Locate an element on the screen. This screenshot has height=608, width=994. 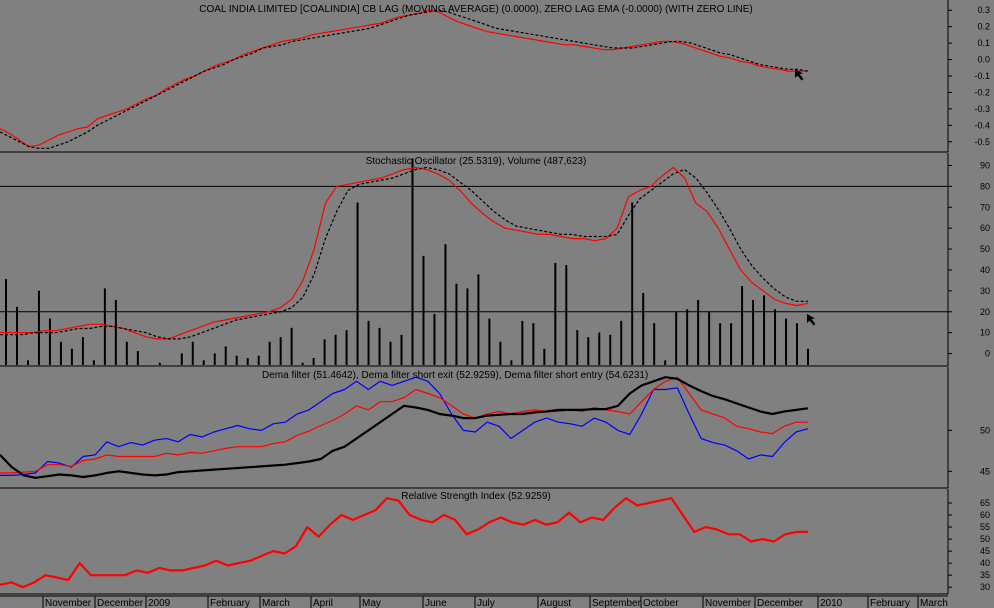
x-tick-label: October is located at coordinates (661, 603).